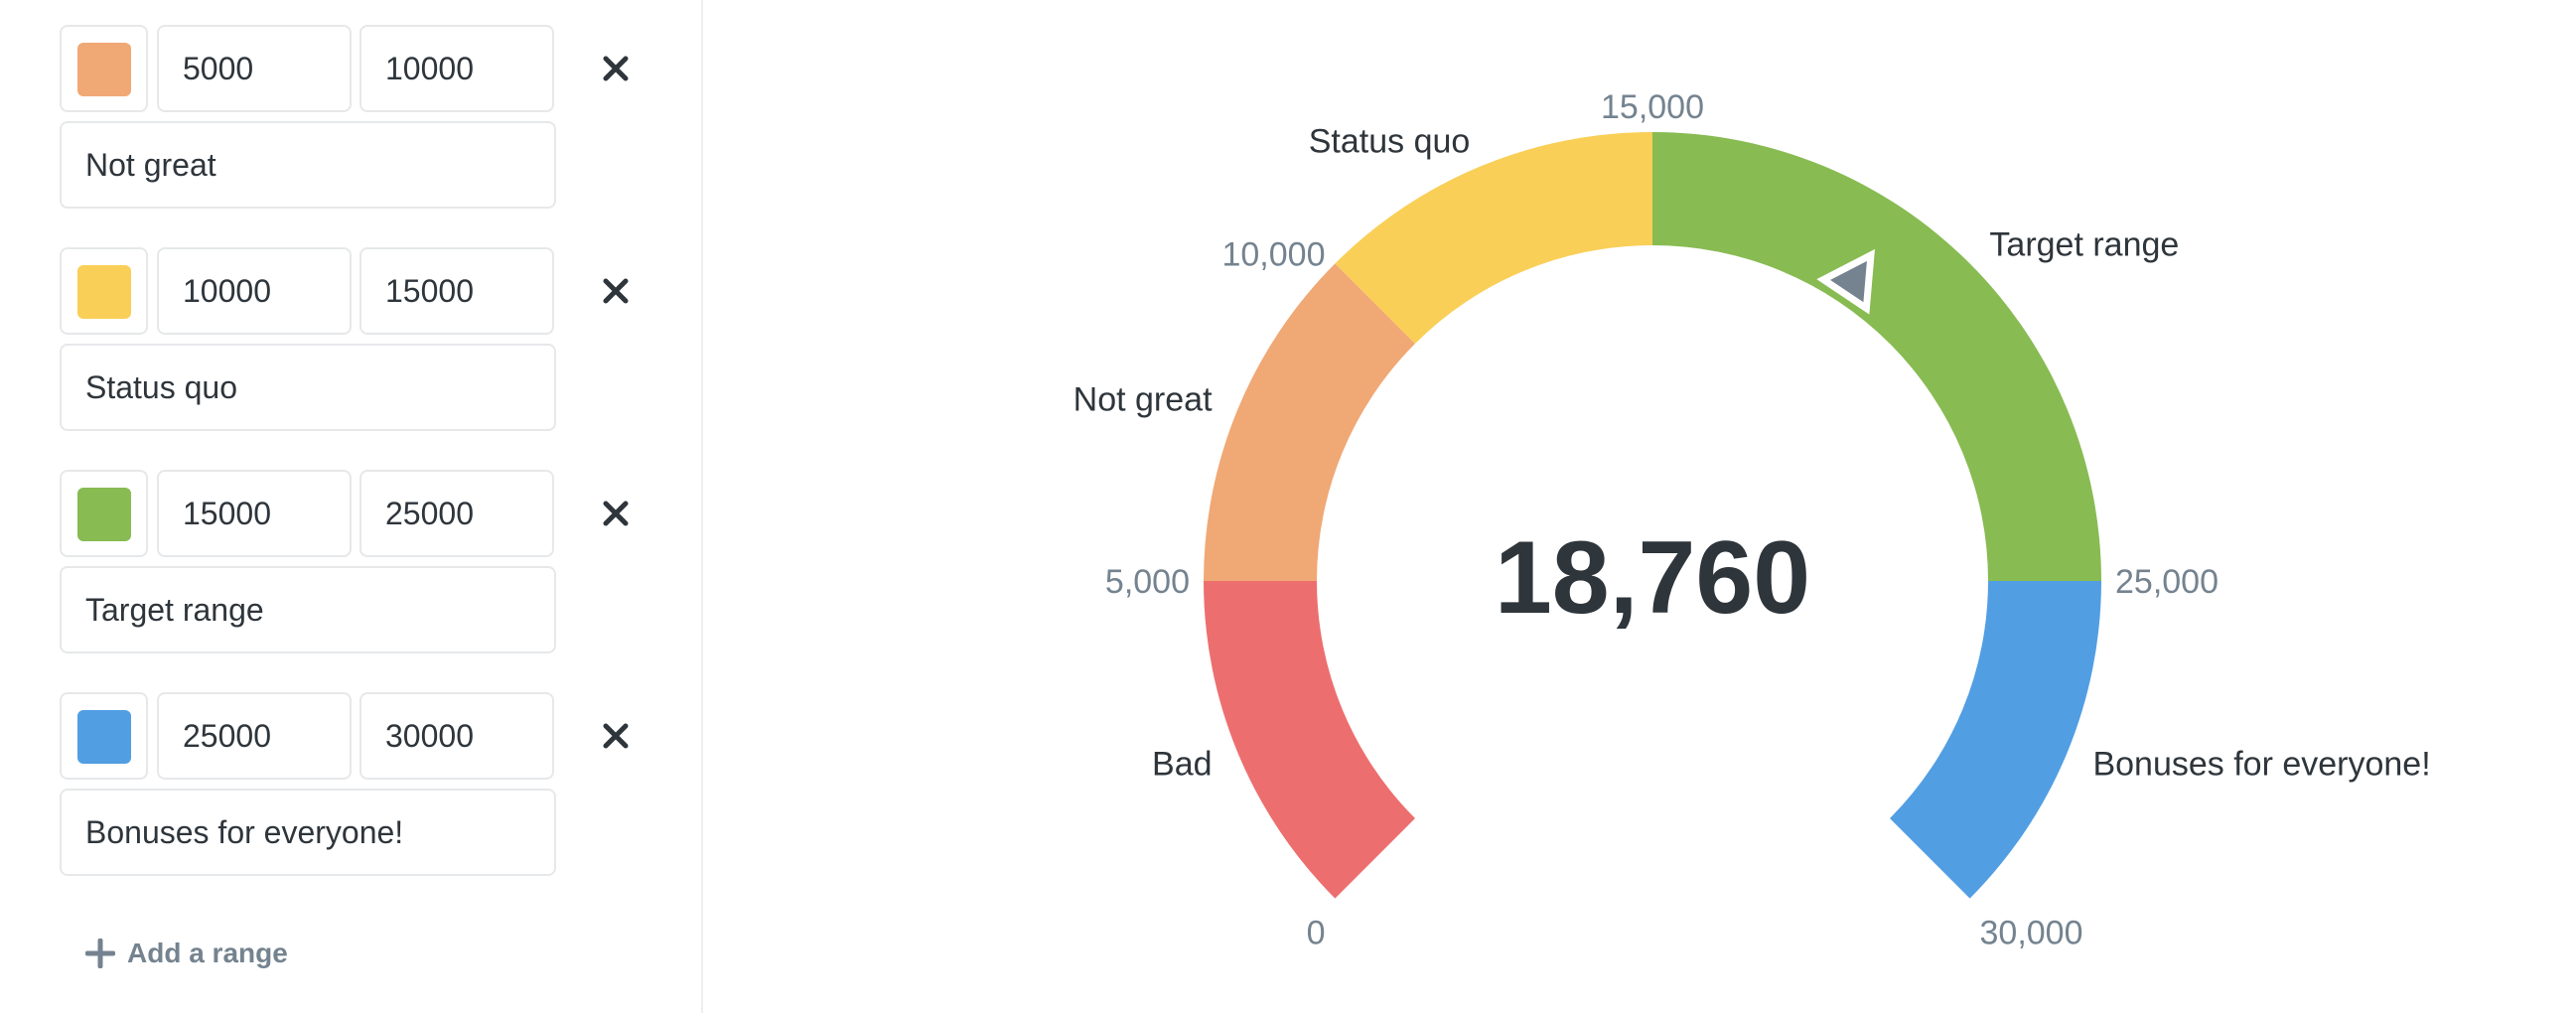  I want to click on range-max-input: 30000, so click(457, 736).